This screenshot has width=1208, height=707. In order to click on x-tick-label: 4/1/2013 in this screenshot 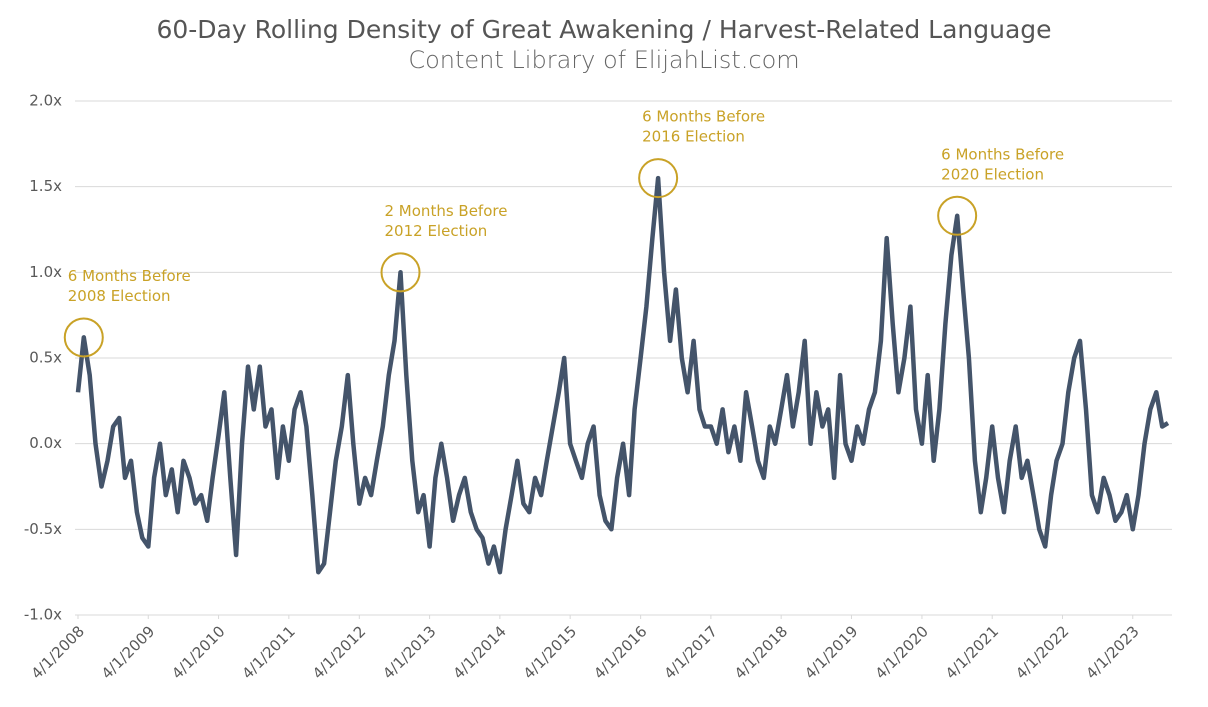, I will do `click(409, 652)`.